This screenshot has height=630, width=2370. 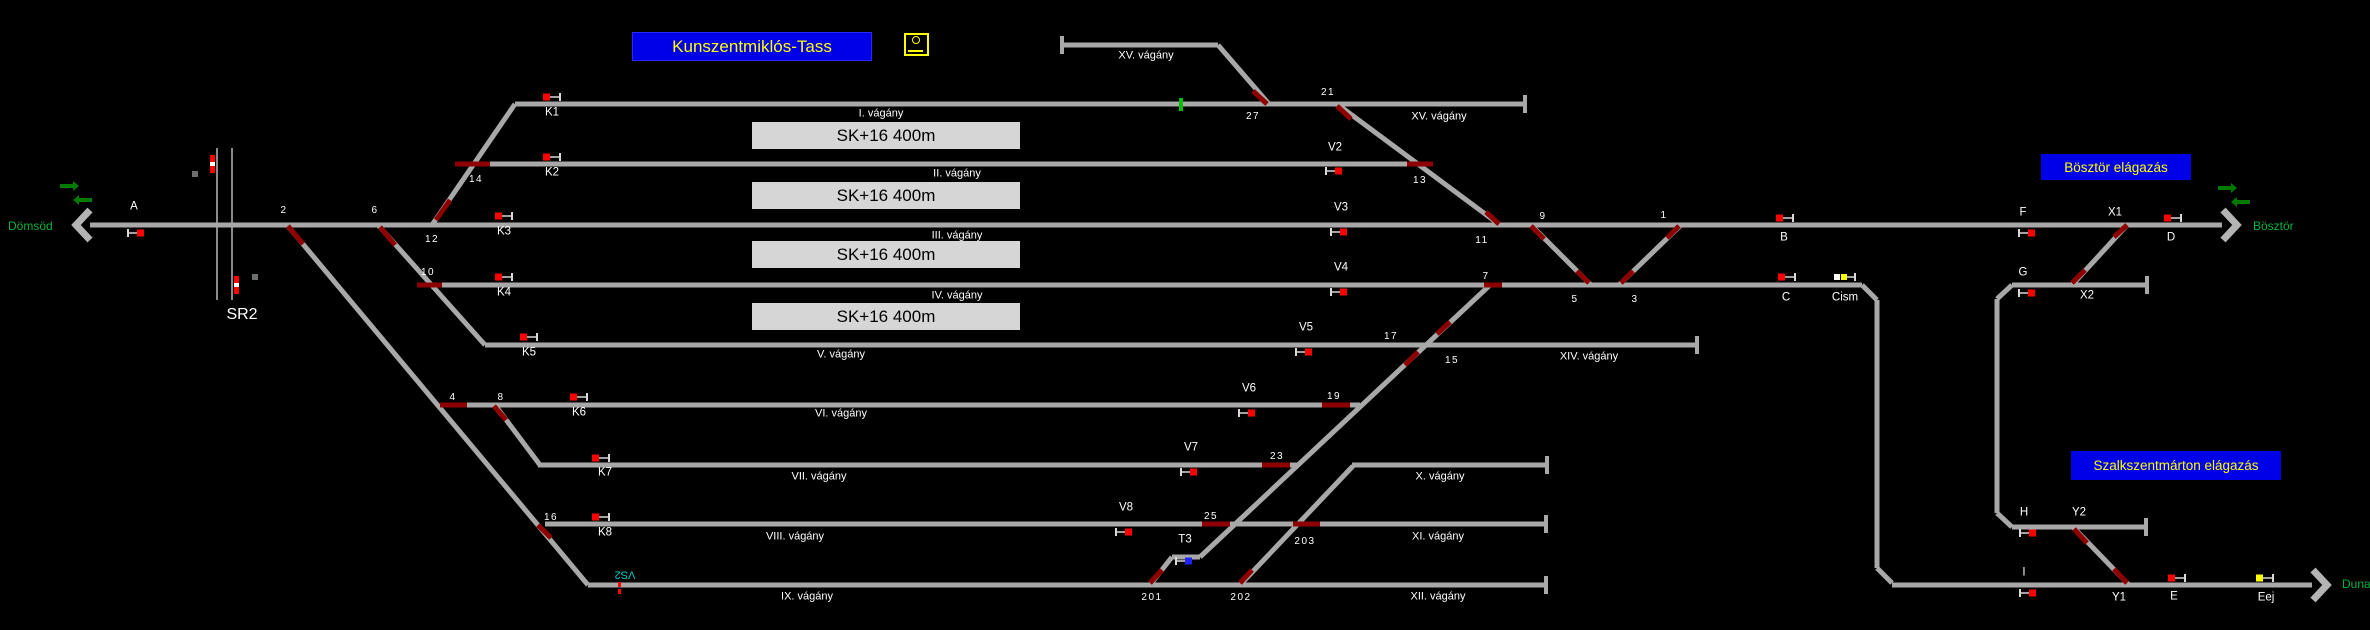 I want to click on signal-K4, so click(x=498, y=277).